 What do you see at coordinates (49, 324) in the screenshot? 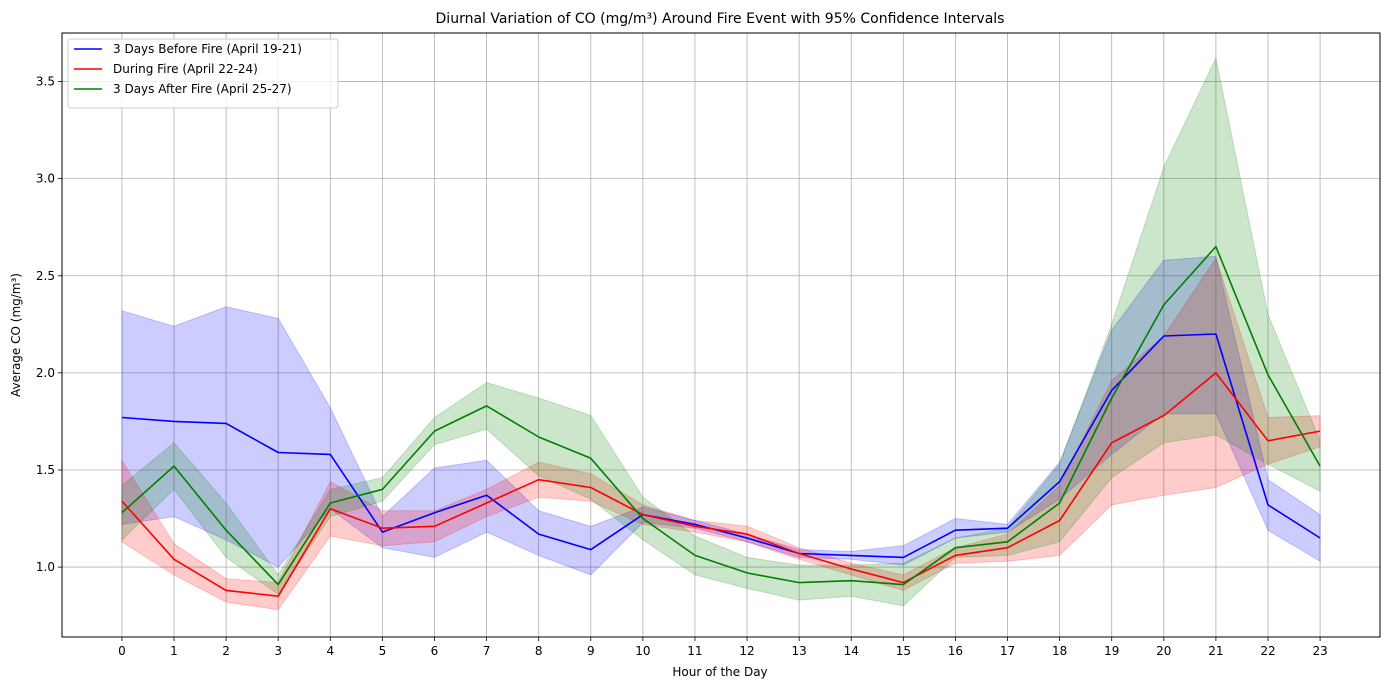
I see `y-axis-ticks: 1.0 1.5 2.0 2.5 3.0 3.5` at bounding box center [49, 324].